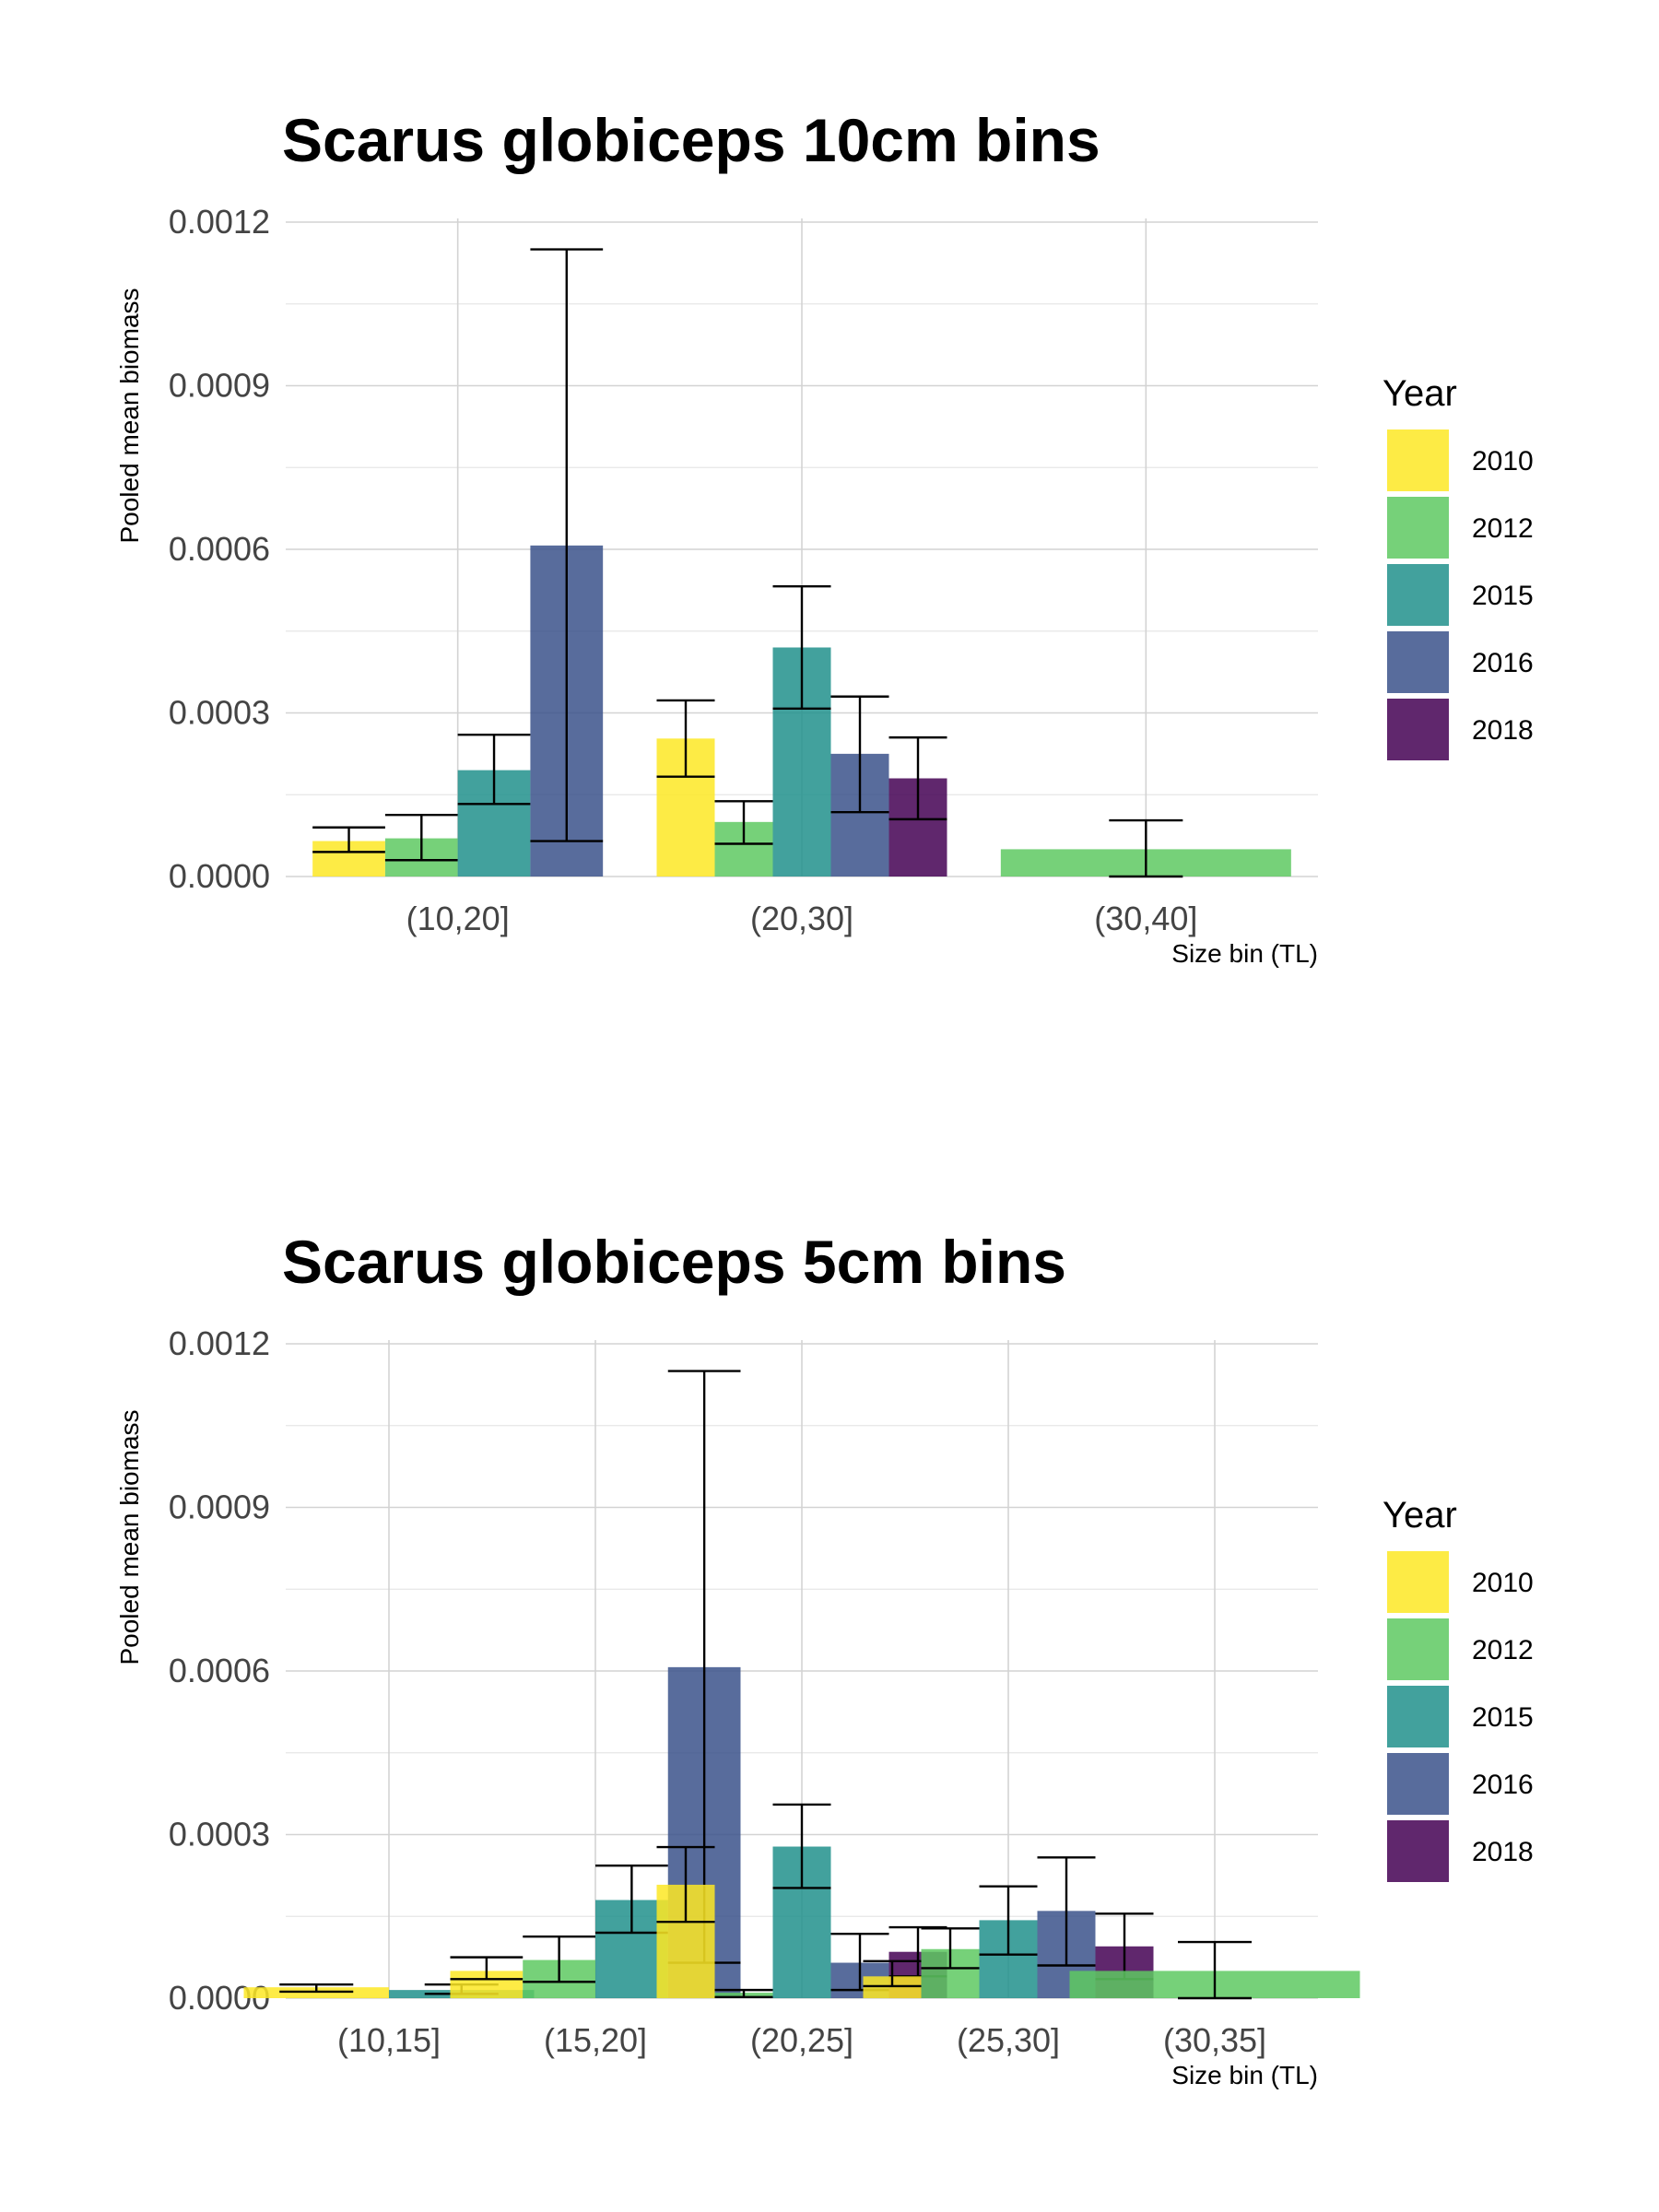 The width and height of the screenshot is (1659, 2212). What do you see at coordinates (801, 2040) in the screenshot?
I see `x-tick-label: (20,25]` at bounding box center [801, 2040].